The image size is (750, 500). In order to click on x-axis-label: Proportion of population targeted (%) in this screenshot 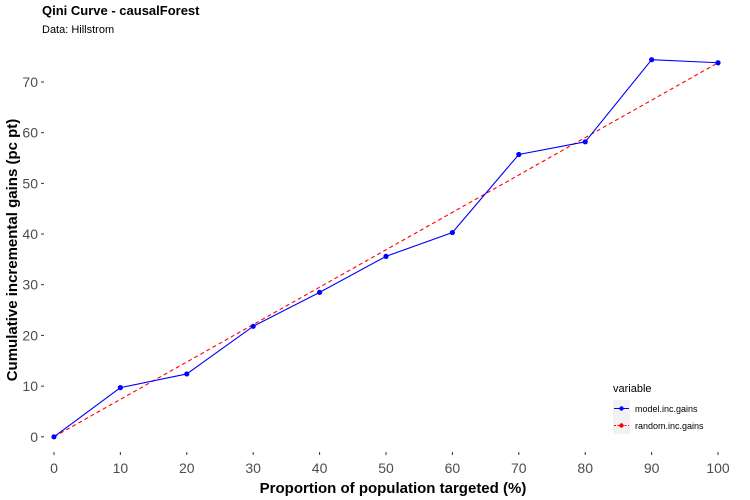, I will do `click(393, 488)`.